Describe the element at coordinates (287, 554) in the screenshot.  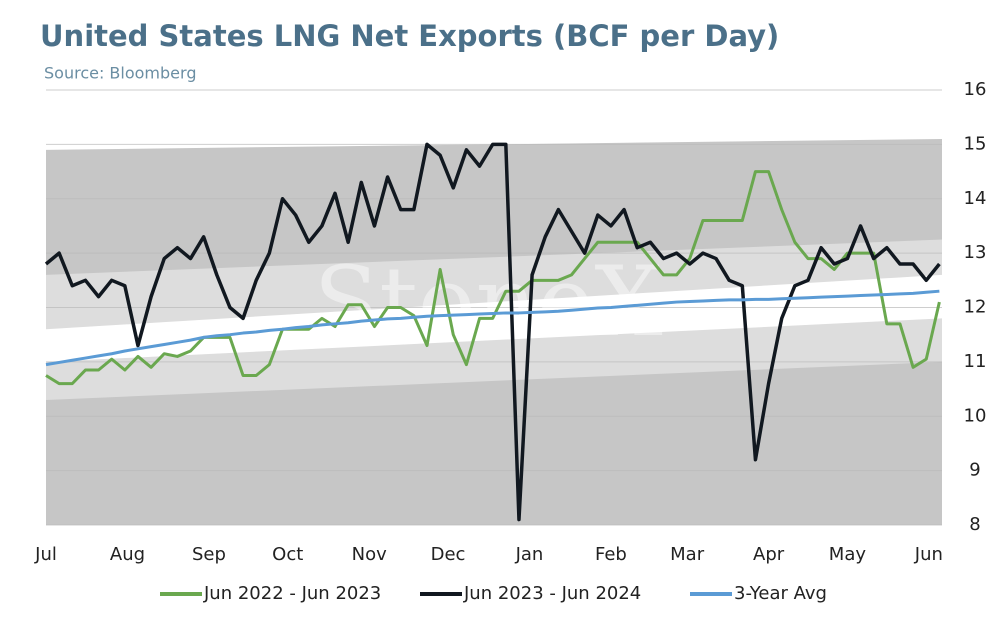
I see `x-tick-label: Oct` at that location.